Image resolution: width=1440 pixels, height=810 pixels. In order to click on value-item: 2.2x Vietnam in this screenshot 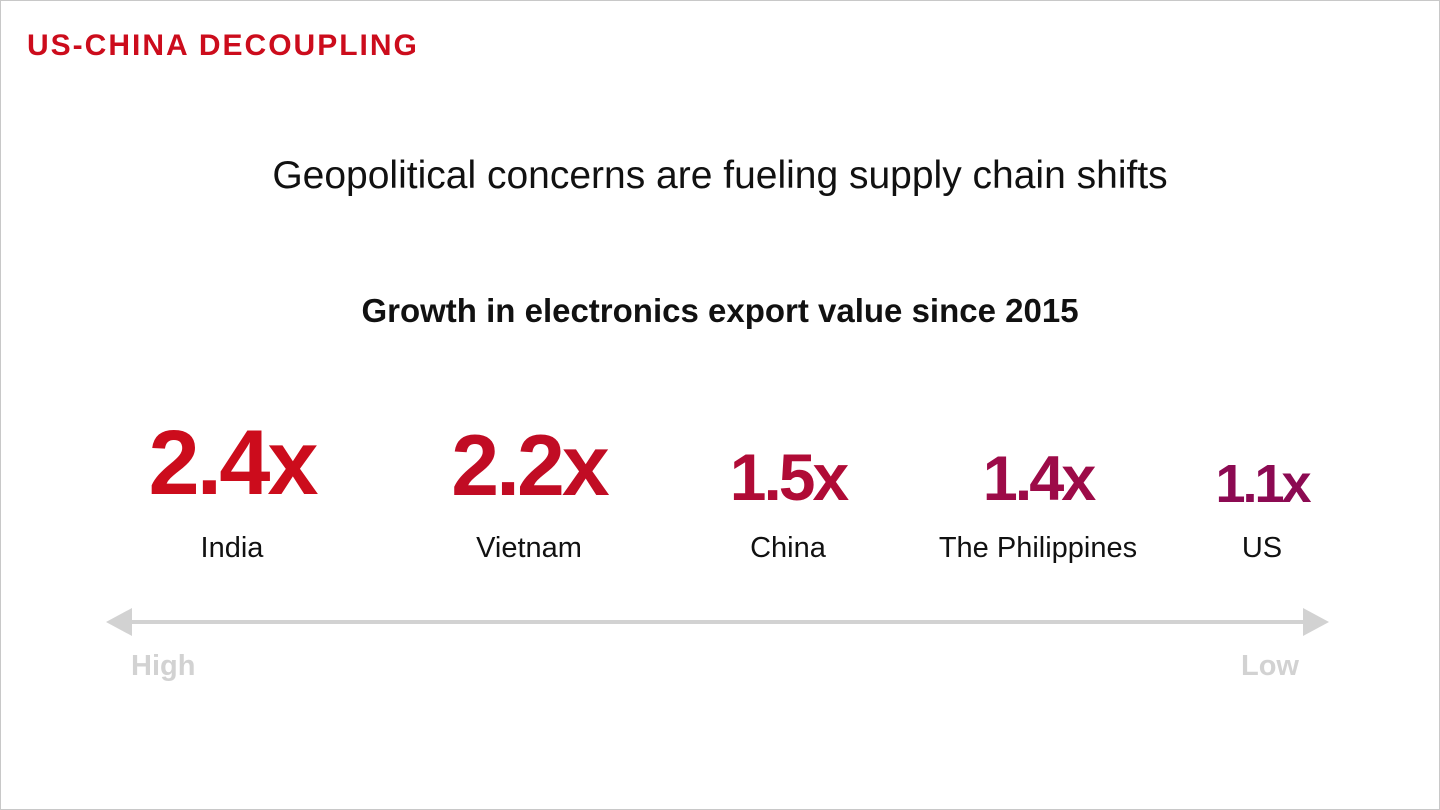, I will do `click(529, 487)`.